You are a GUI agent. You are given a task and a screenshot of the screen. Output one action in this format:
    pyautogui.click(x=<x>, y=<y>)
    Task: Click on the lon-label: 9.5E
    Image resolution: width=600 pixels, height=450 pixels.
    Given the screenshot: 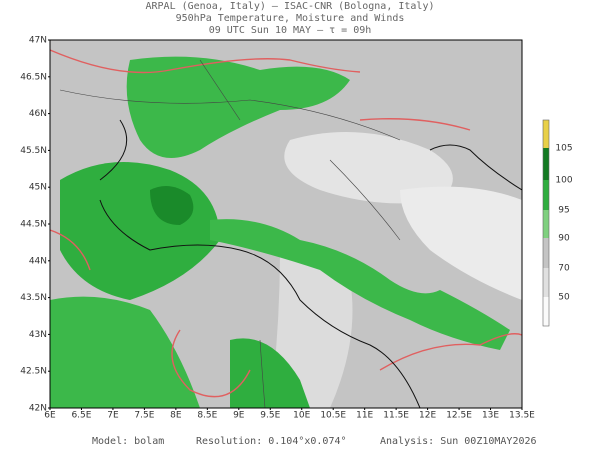 What is the action you would take?
    pyautogui.click(x=270, y=416)
    